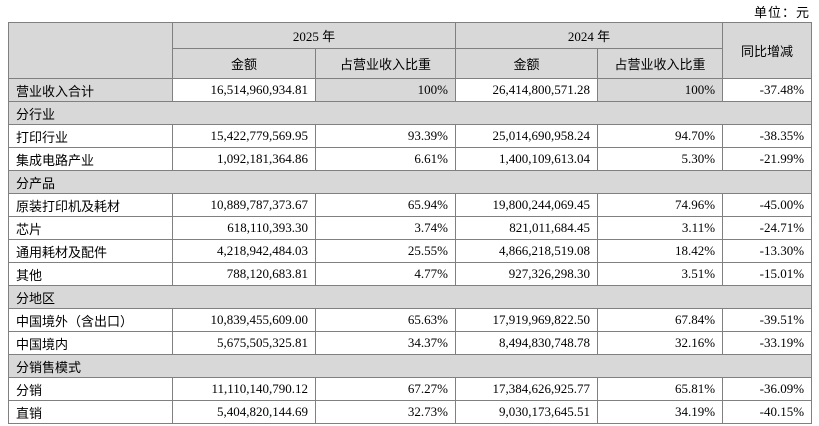 This screenshot has width=819, height=426. What do you see at coordinates (527, 274) in the screenshot?
I see `amount-2024: 927,326,298.30` at bounding box center [527, 274].